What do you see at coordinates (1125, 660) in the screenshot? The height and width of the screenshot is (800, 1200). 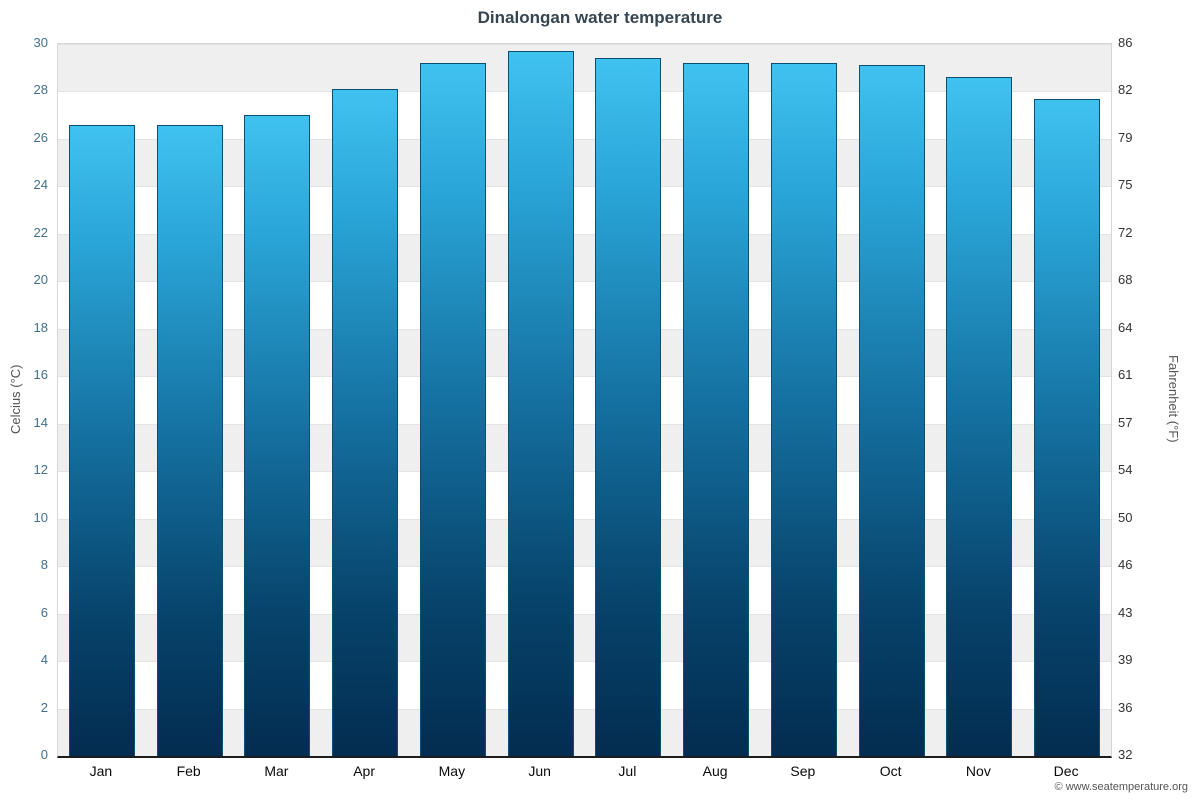 I see `fahrenheit-tick-label: 39` at bounding box center [1125, 660].